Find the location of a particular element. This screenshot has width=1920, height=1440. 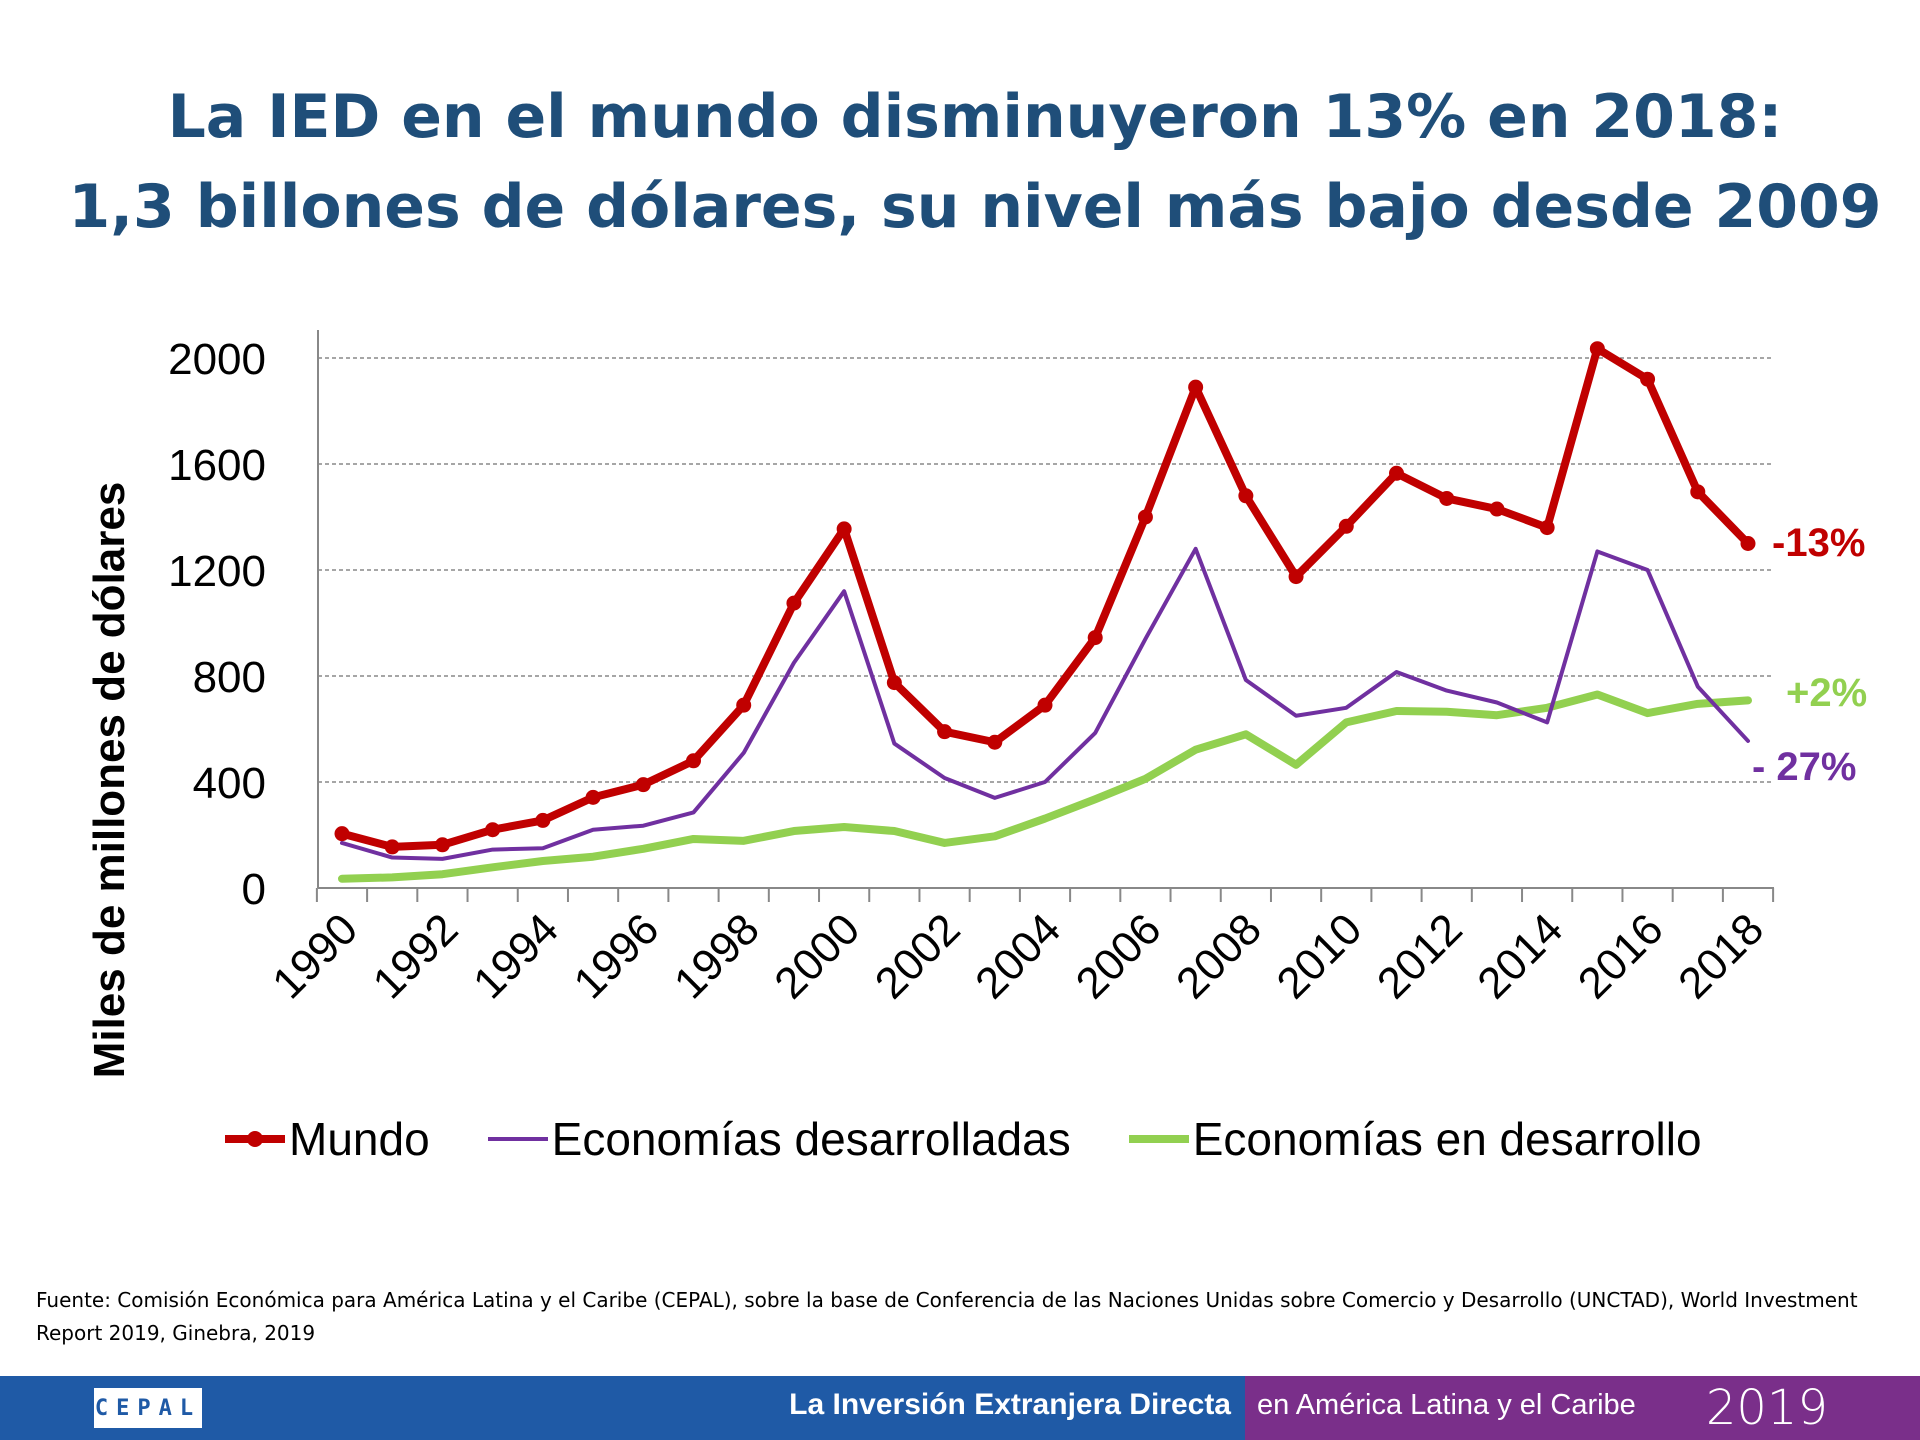

footer-purple-section: en América Latina y el Caribe 2019 is located at coordinates (1582, 1408).